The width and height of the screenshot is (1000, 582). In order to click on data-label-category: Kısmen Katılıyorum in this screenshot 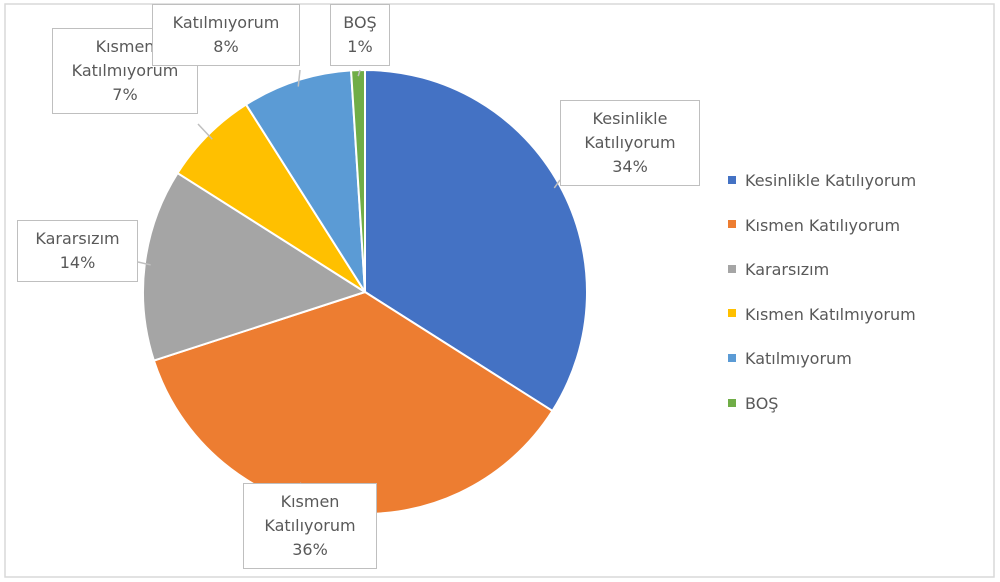, I will do `click(310, 513)`.